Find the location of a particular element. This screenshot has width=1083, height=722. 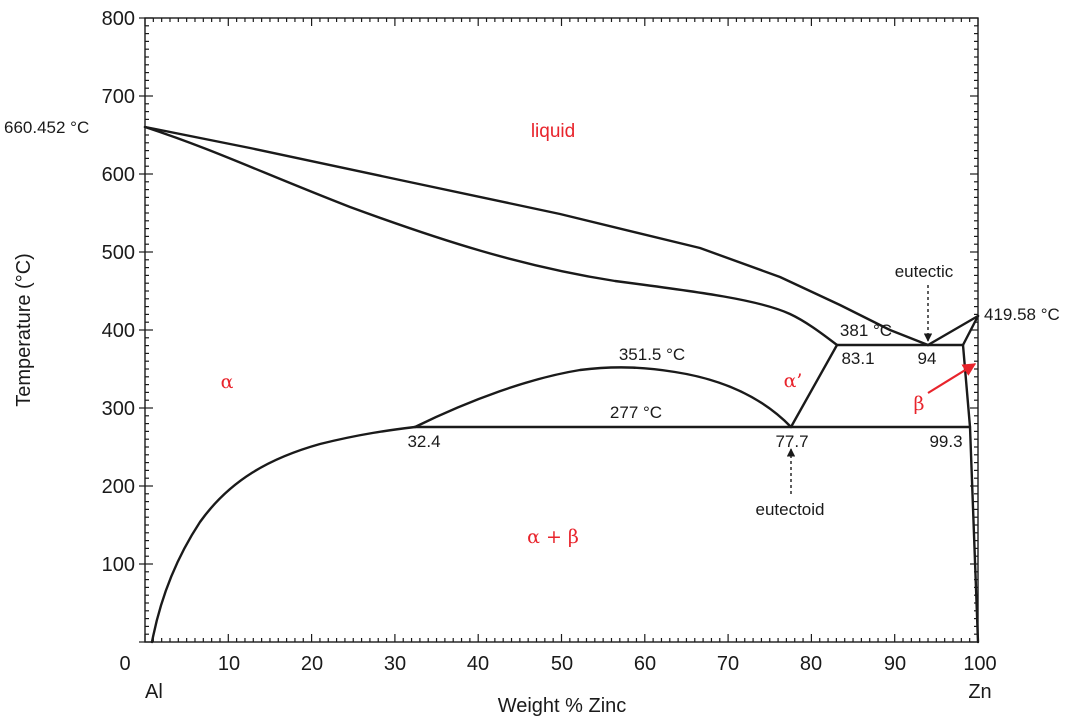

y-axis-title: Temperature (°C) is located at coordinates (24, 330).